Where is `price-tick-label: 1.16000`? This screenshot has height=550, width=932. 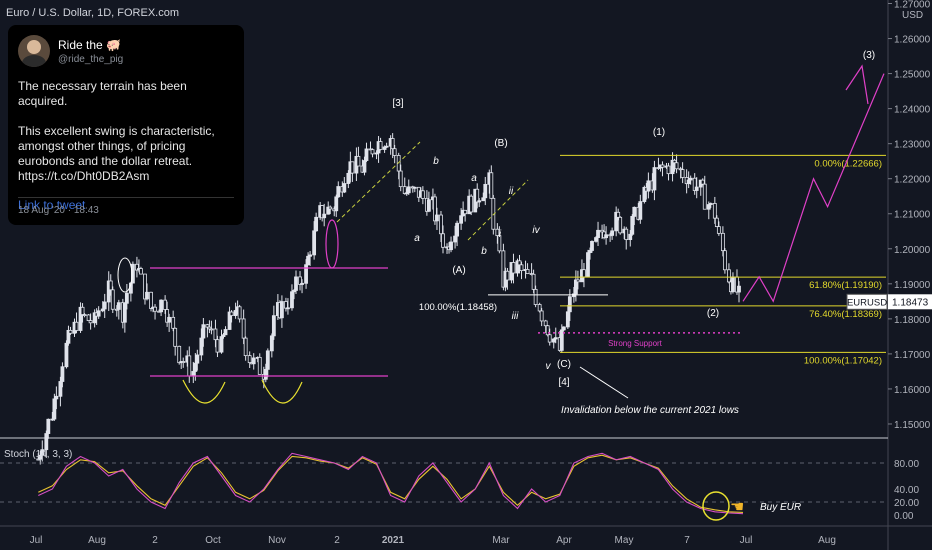 price-tick-label: 1.16000 is located at coordinates (912, 390).